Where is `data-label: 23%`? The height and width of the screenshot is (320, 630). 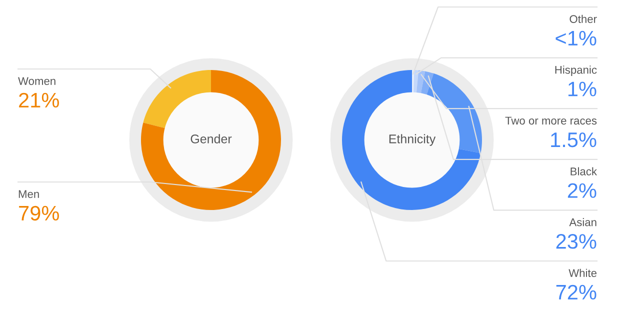
data-label: 23% is located at coordinates (576, 241).